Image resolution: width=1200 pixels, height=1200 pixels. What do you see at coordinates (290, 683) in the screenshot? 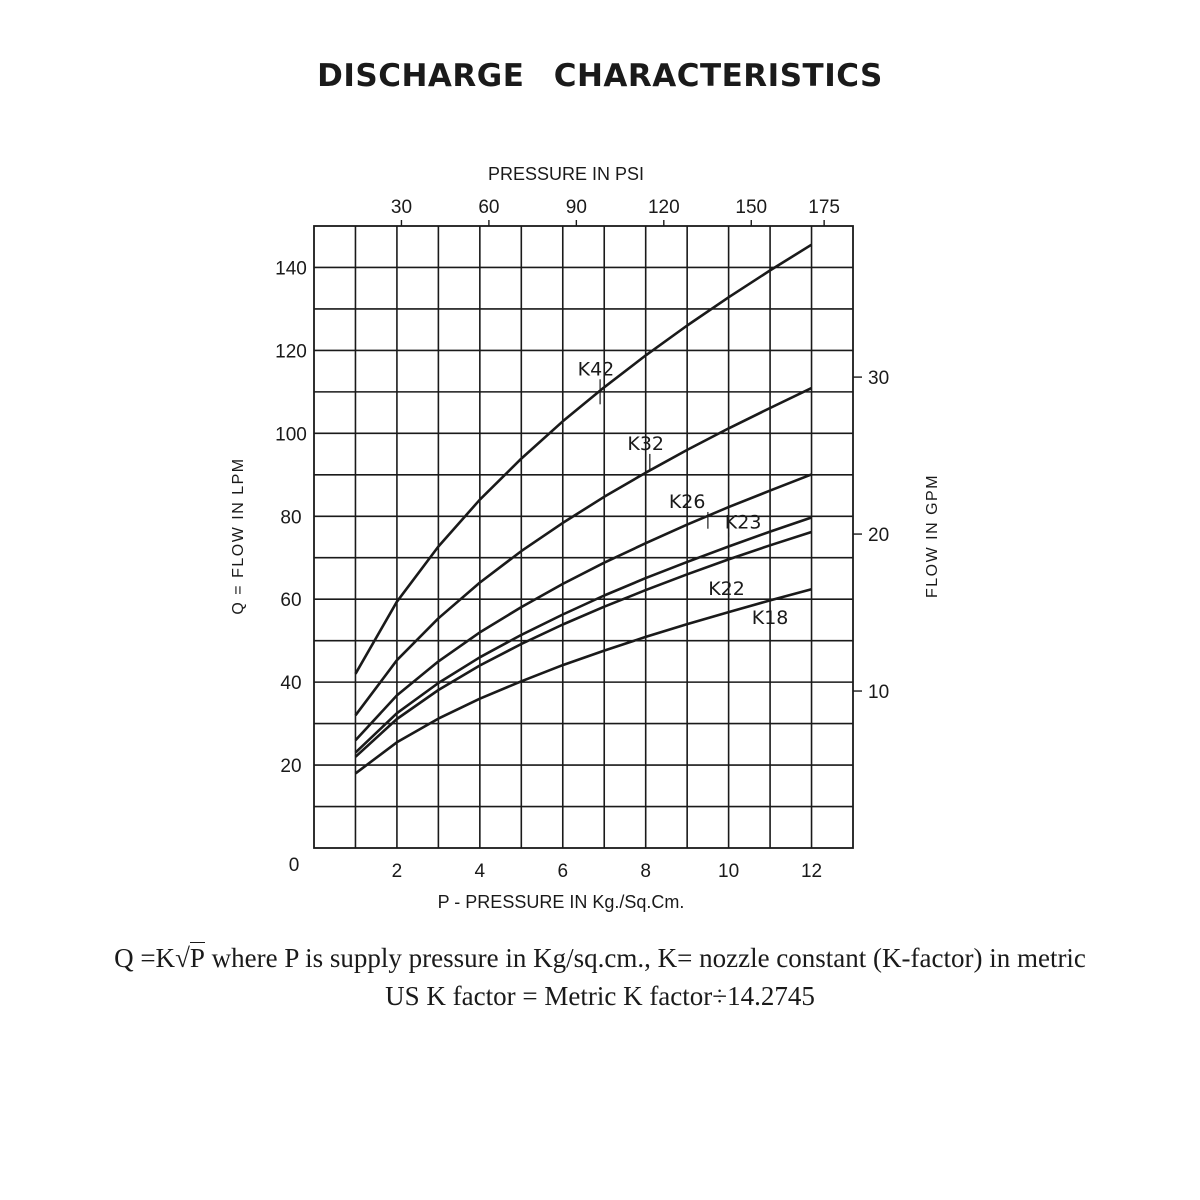
I see `y-tick-label: 40` at bounding box center [290, 683].